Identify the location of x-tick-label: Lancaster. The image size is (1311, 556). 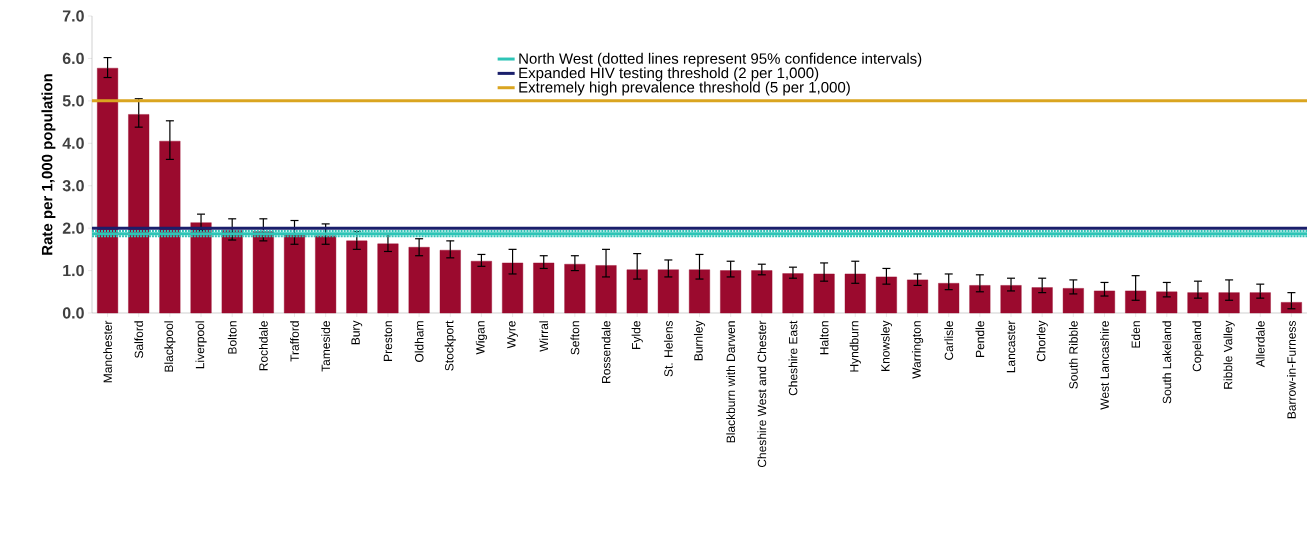
(1011, 346).